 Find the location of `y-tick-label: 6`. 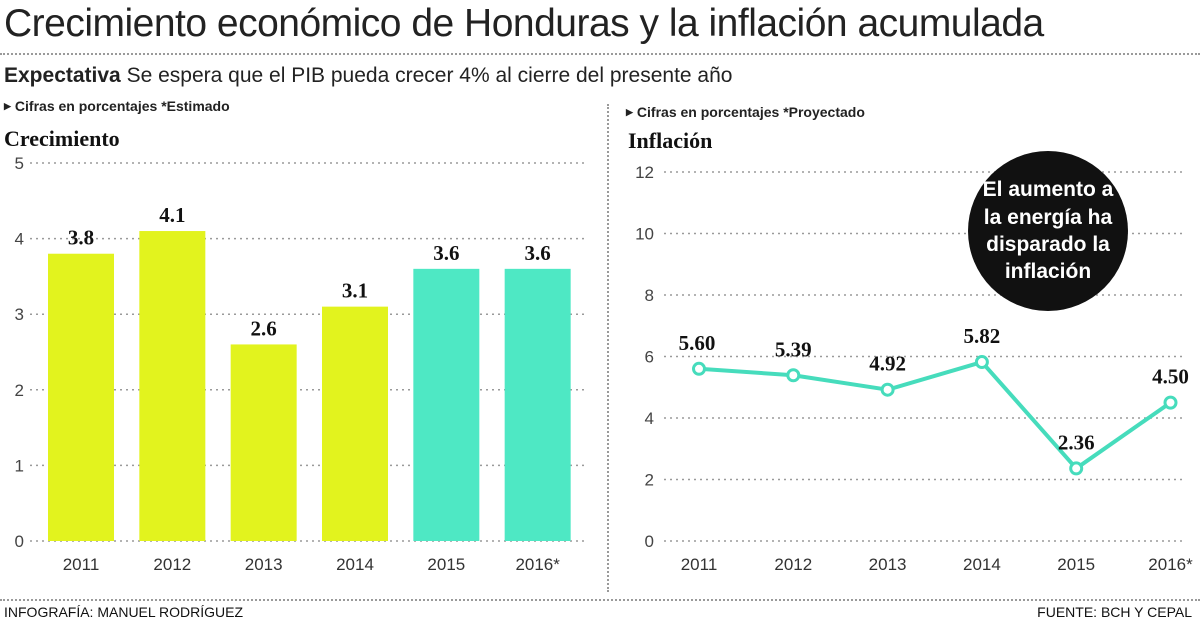

y-tick-label: 6 is located at coordinates (649, 357).